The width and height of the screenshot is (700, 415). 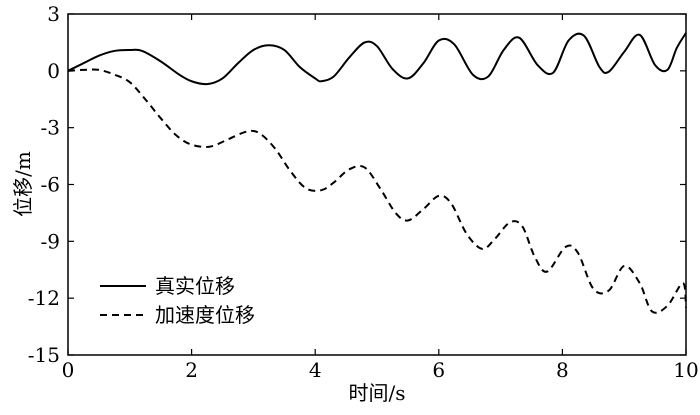 I want to click on y-tick-label: -6, so click(x=50, y=185).